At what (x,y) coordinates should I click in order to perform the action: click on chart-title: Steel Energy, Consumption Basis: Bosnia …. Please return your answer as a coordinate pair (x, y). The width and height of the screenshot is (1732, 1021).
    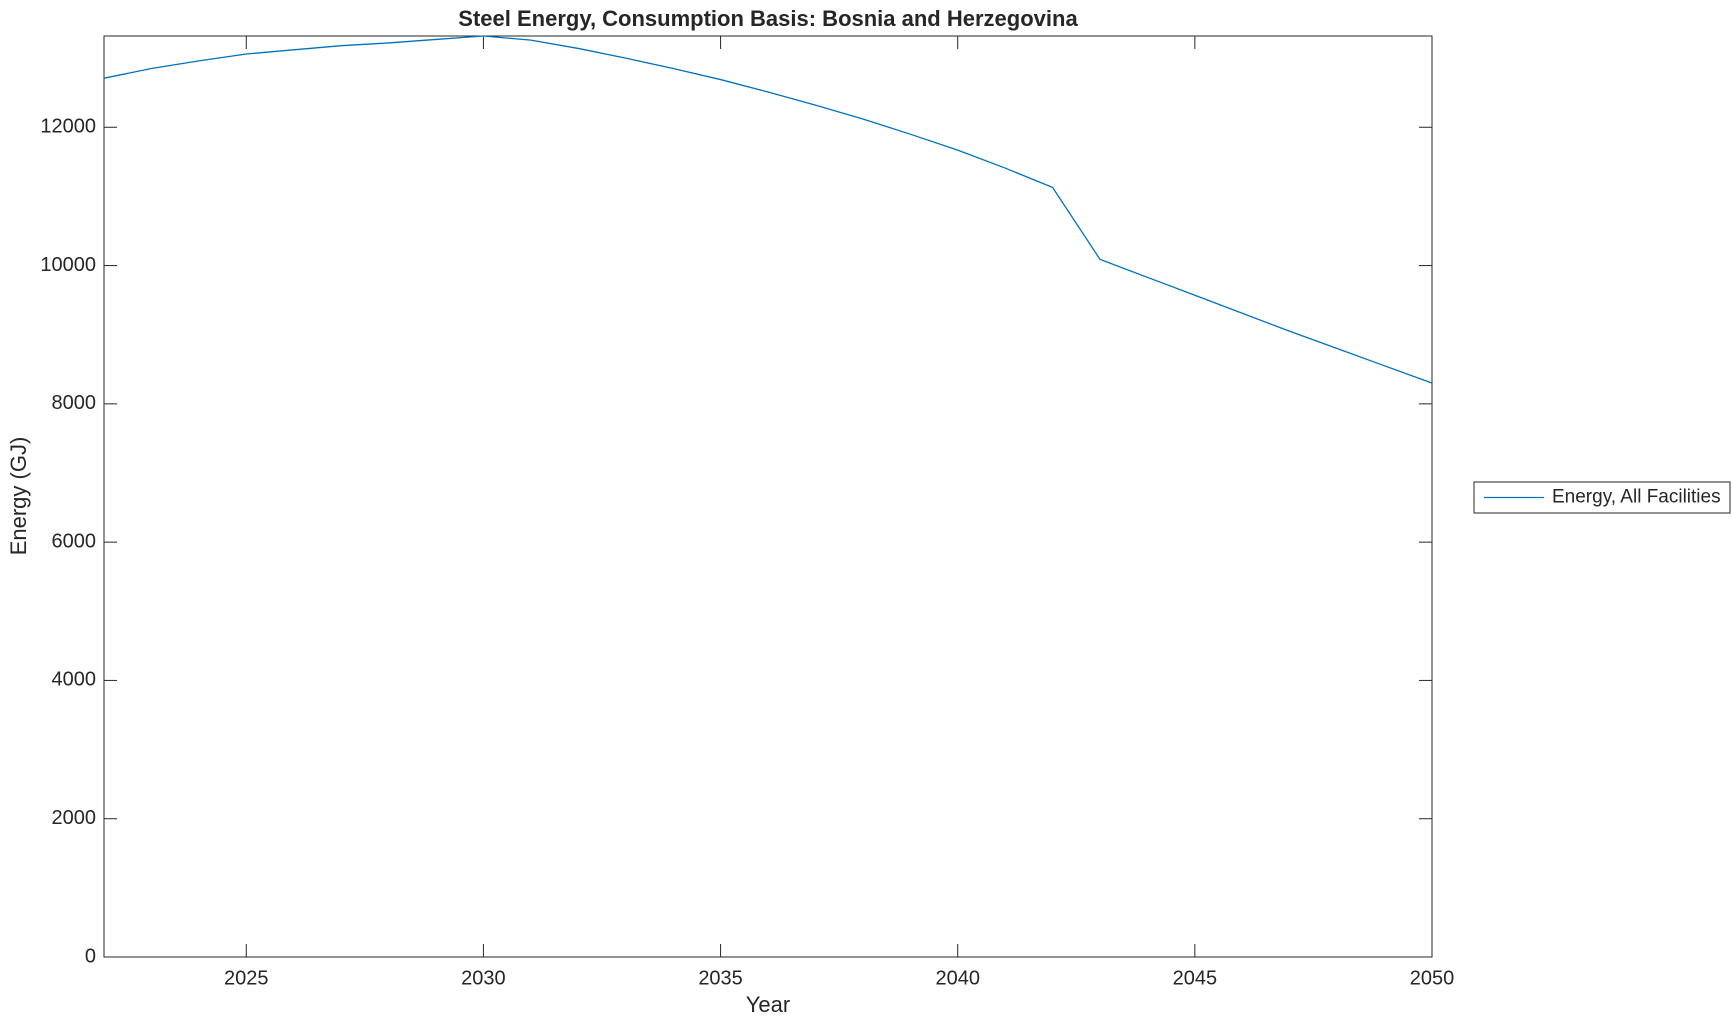
    Looking at the image, I should click on (768, 18).